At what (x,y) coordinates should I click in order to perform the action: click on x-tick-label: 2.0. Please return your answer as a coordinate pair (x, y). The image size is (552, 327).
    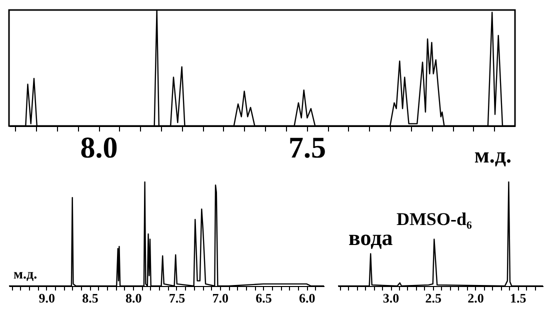
    Looking at the image, I should click on (476, 298).